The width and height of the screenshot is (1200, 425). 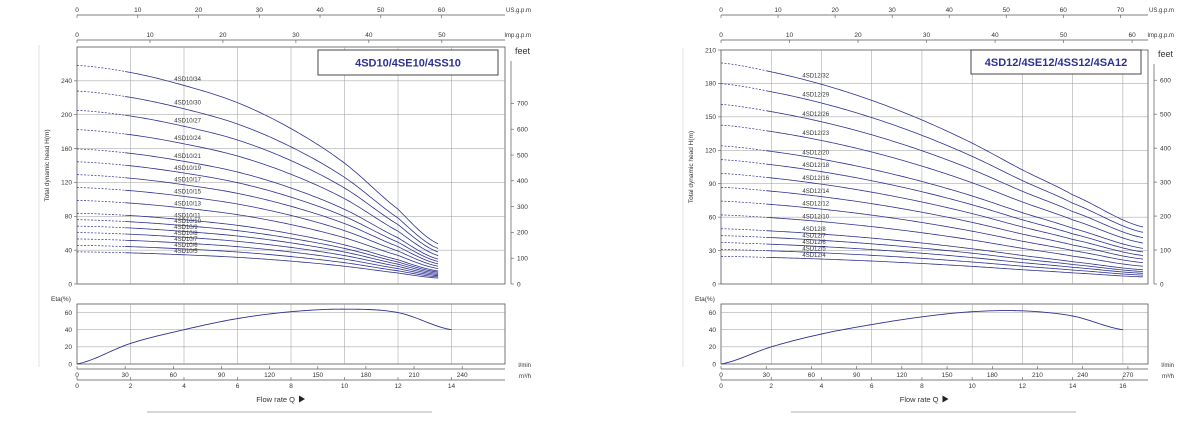 I want to click on m3h-scale-label-1: 2, so click(x=771, y=386).